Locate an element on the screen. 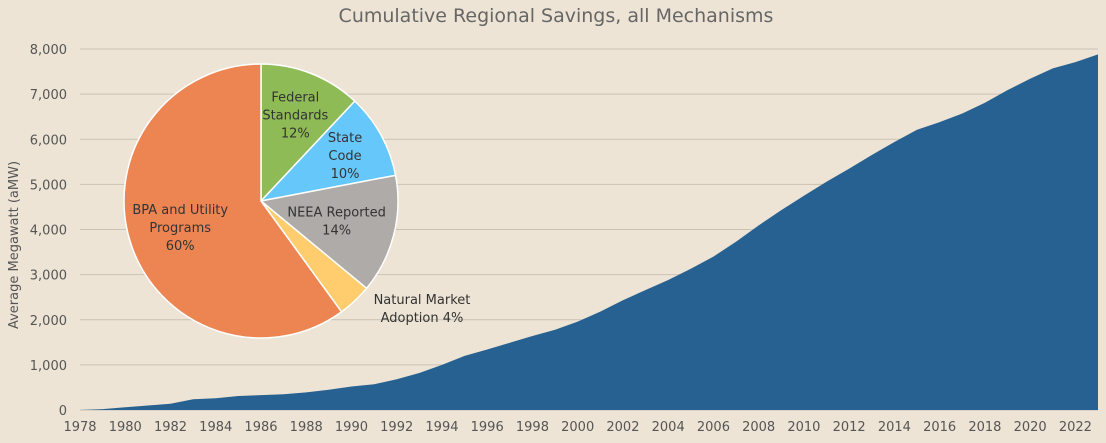 The width and height of the screenshot is (1106, 443). y-tick-label: 4,000 is located at coordinates (48, 231).